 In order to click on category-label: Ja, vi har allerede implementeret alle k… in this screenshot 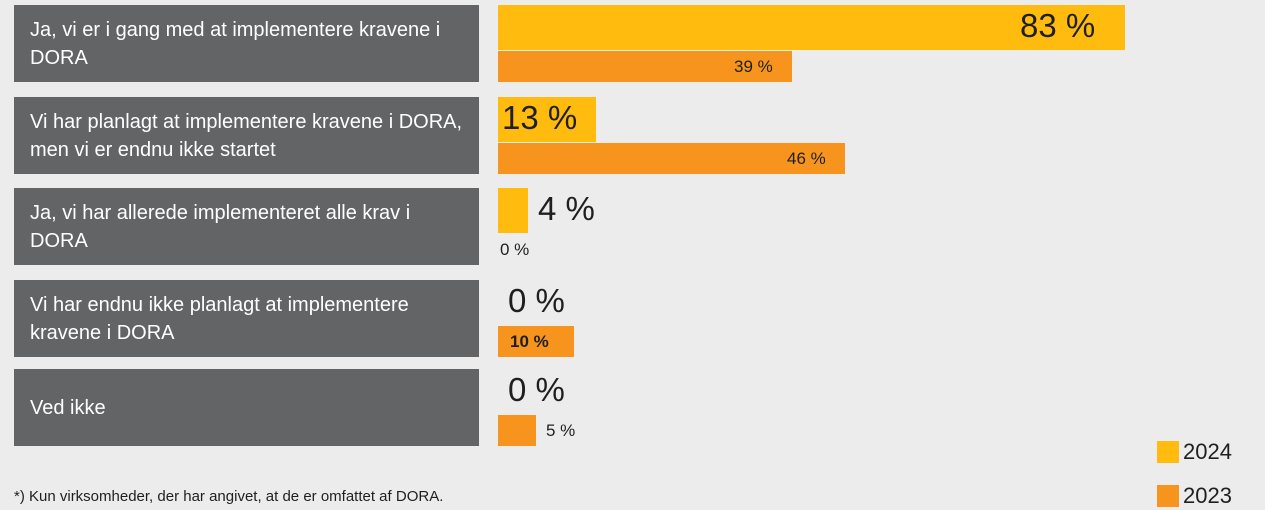, I will do `click(246, 226)`.